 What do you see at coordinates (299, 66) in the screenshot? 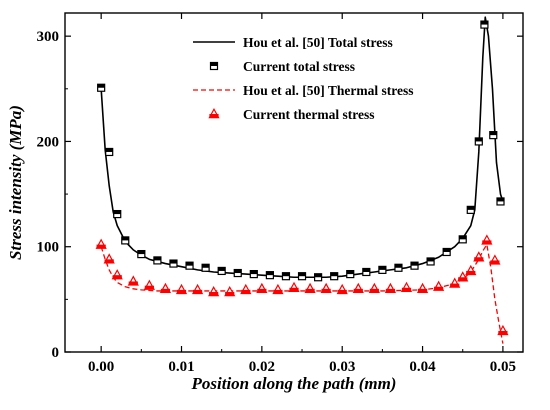
I see `legend-label-1: Current total stress` at bounding box center [299, 66].